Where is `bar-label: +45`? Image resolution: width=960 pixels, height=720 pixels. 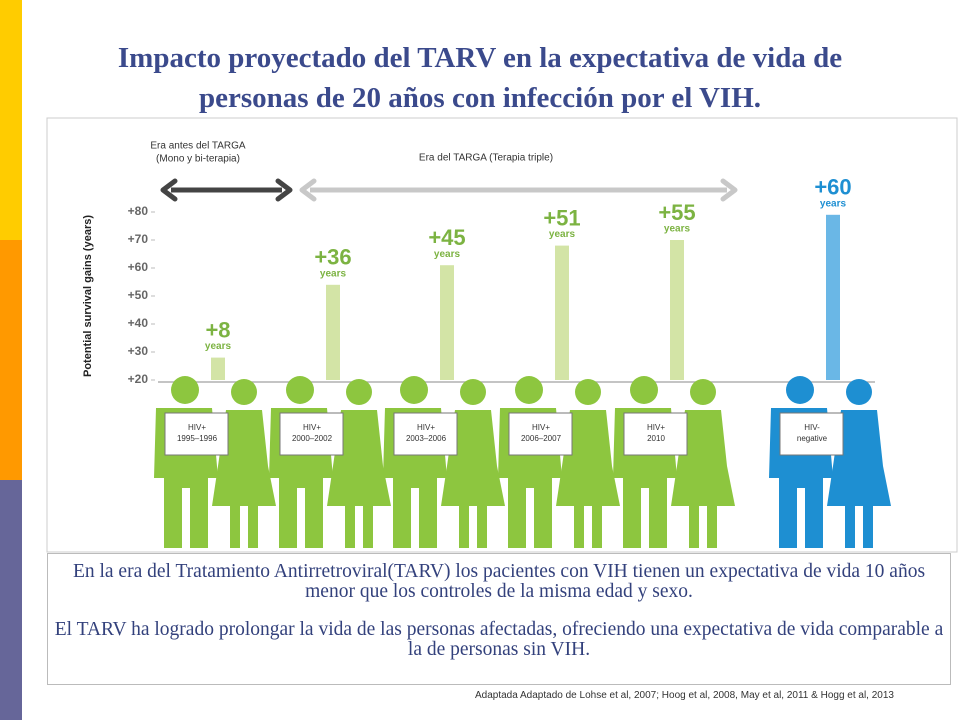 bar-label: +45 is located at coordinates (446, 237).